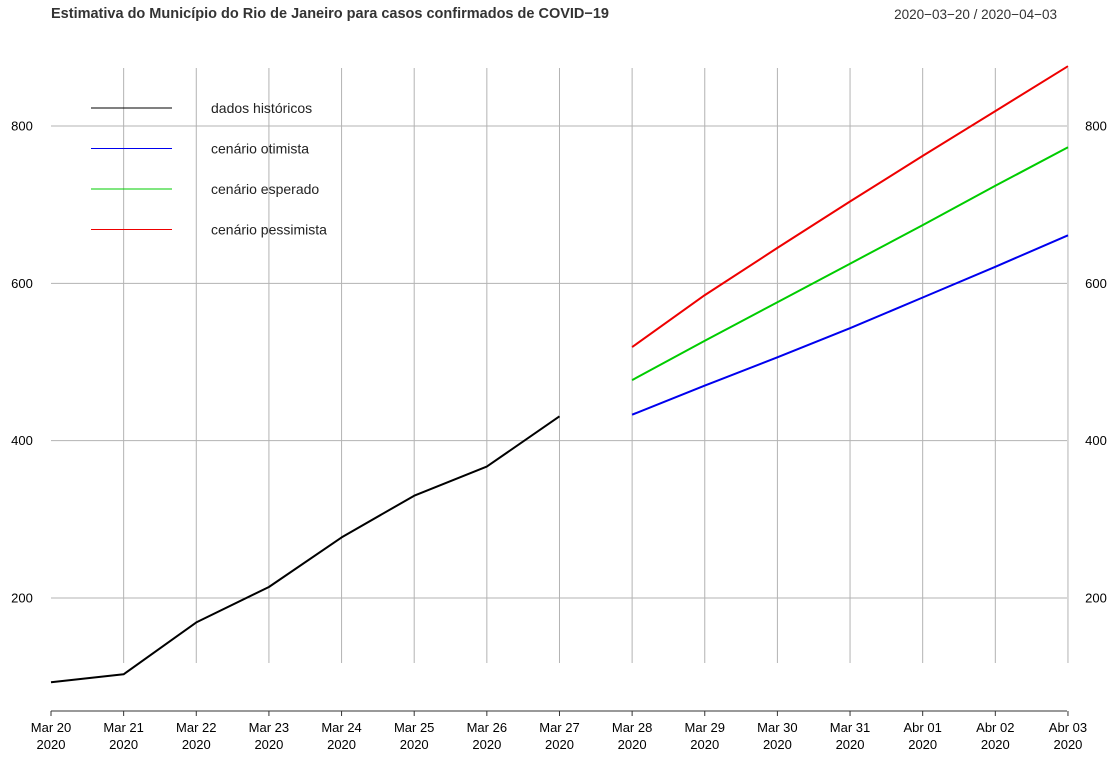 This screenshot has width=1113, height=758. What do you see at coordinates (632, 727) in the screenshot?
I see `x-tick-label: Mar 28` at bounding box center [632, 727].